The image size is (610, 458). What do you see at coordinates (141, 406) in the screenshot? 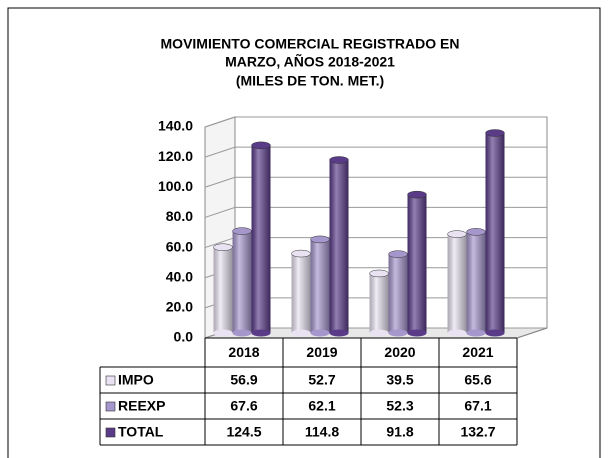
I see `legend-label: REEXP` at bounding box center [141, 406].